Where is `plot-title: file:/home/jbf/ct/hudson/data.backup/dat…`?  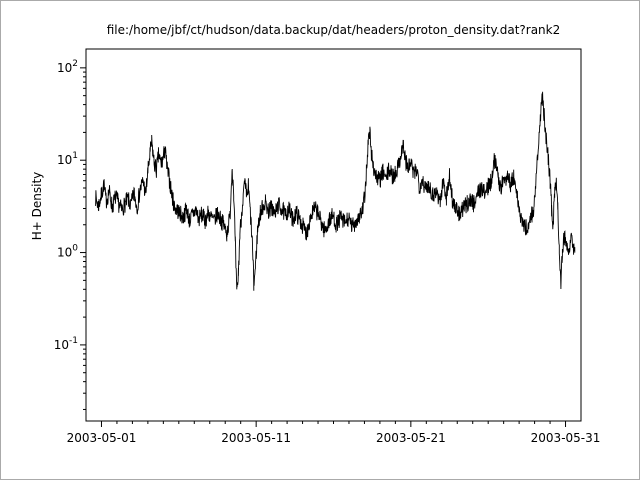
plot-title: file:/home/jbf/ct/hudson/data.backup/dat… is located at coordinates (333, 30).